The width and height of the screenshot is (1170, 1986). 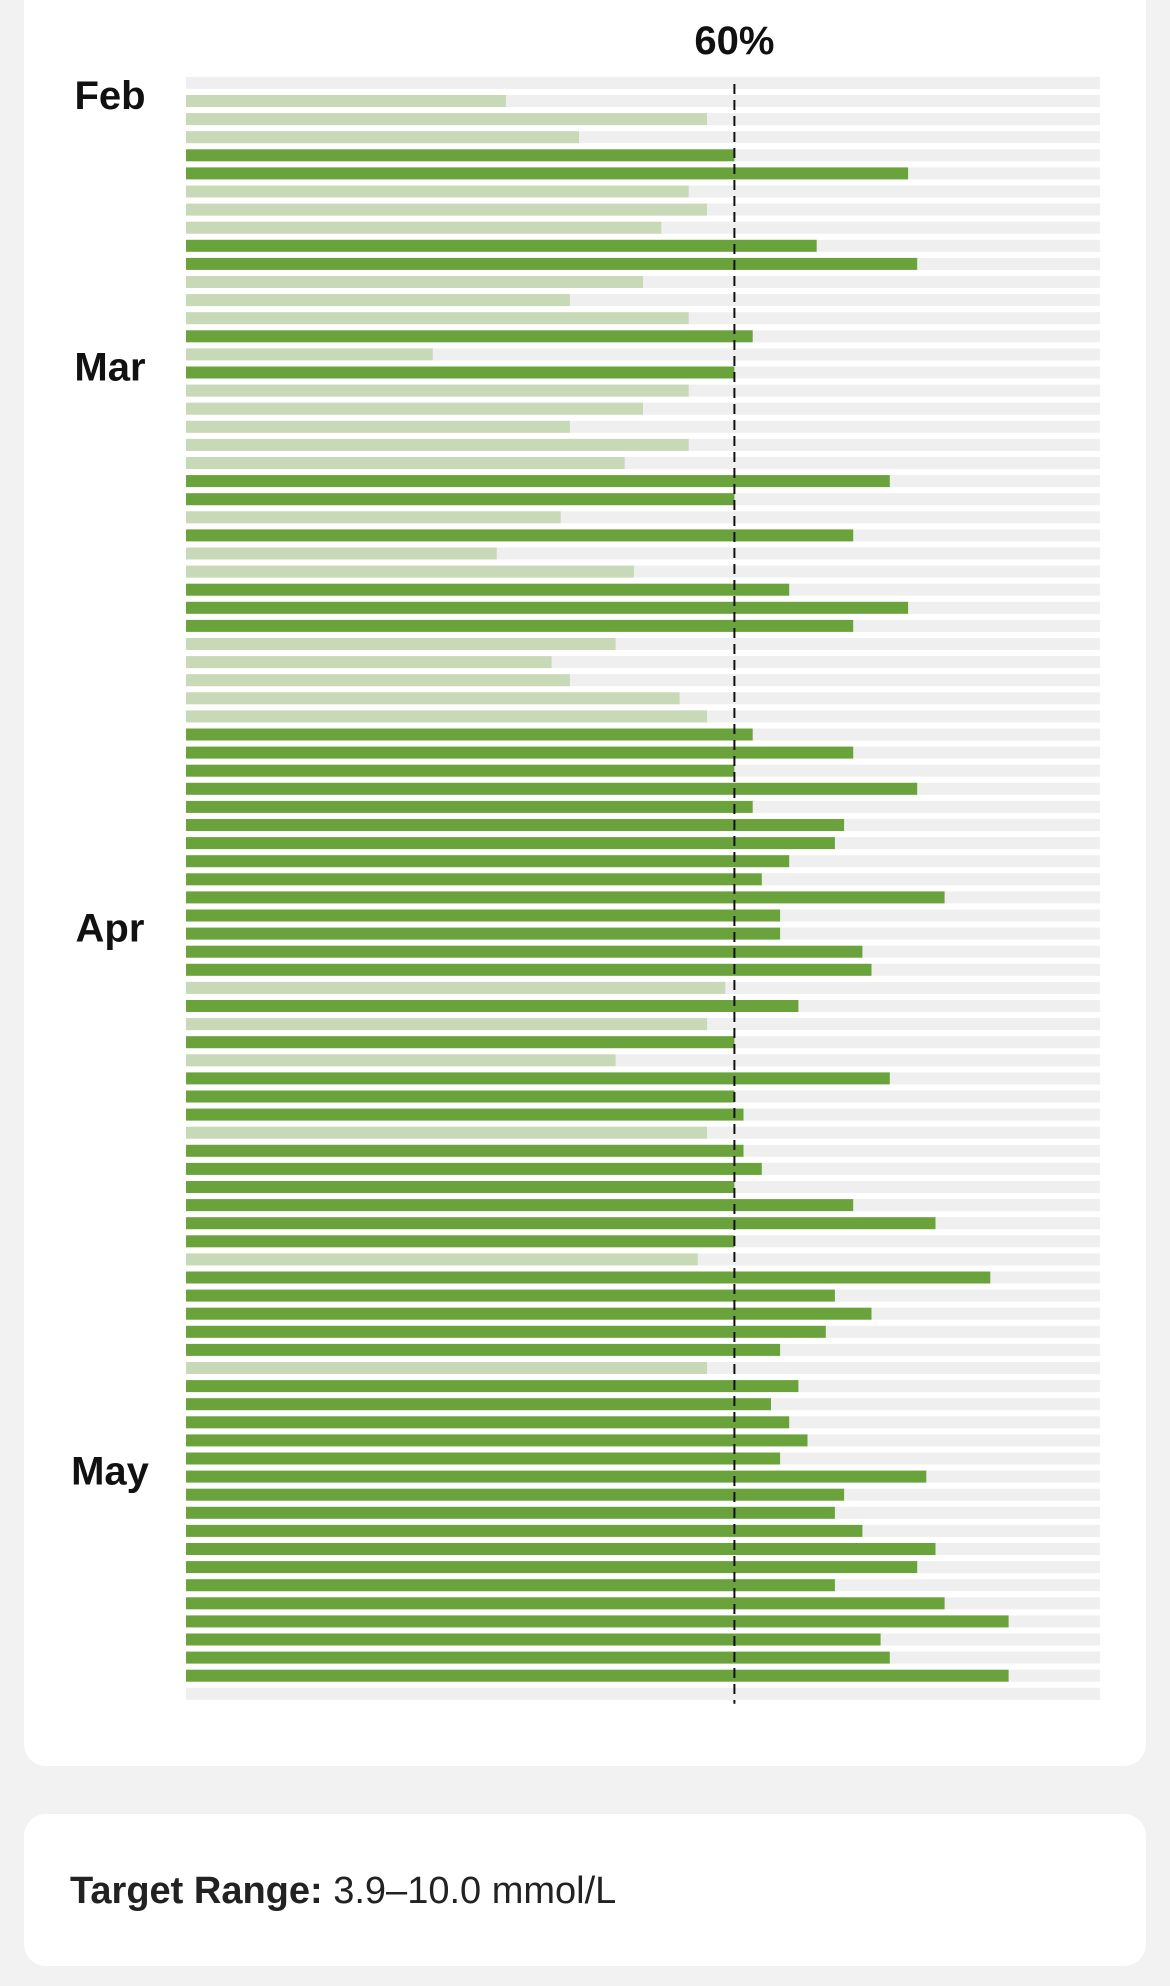 I want to click on target-range-value: 3.9–10.0 mmol/L, so click(x=475, y=1891).